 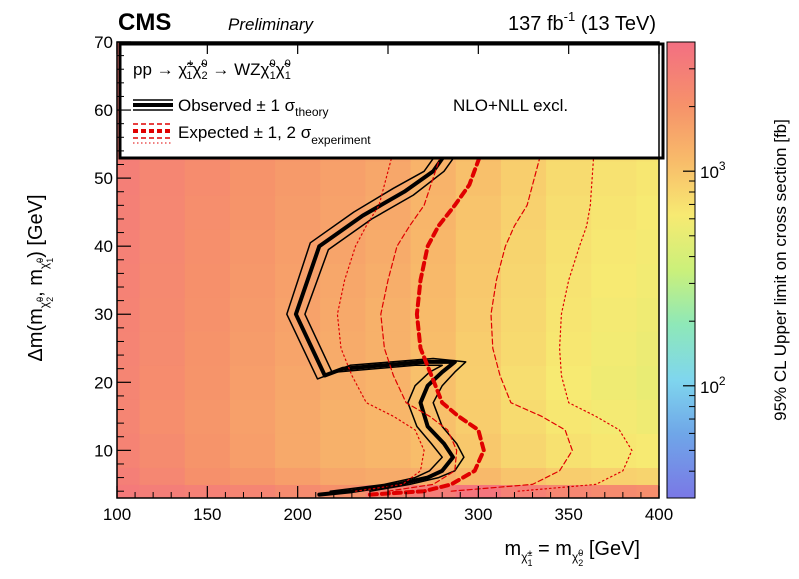 I want to click on x-tick-label: 150, so click(x=207, y=514).